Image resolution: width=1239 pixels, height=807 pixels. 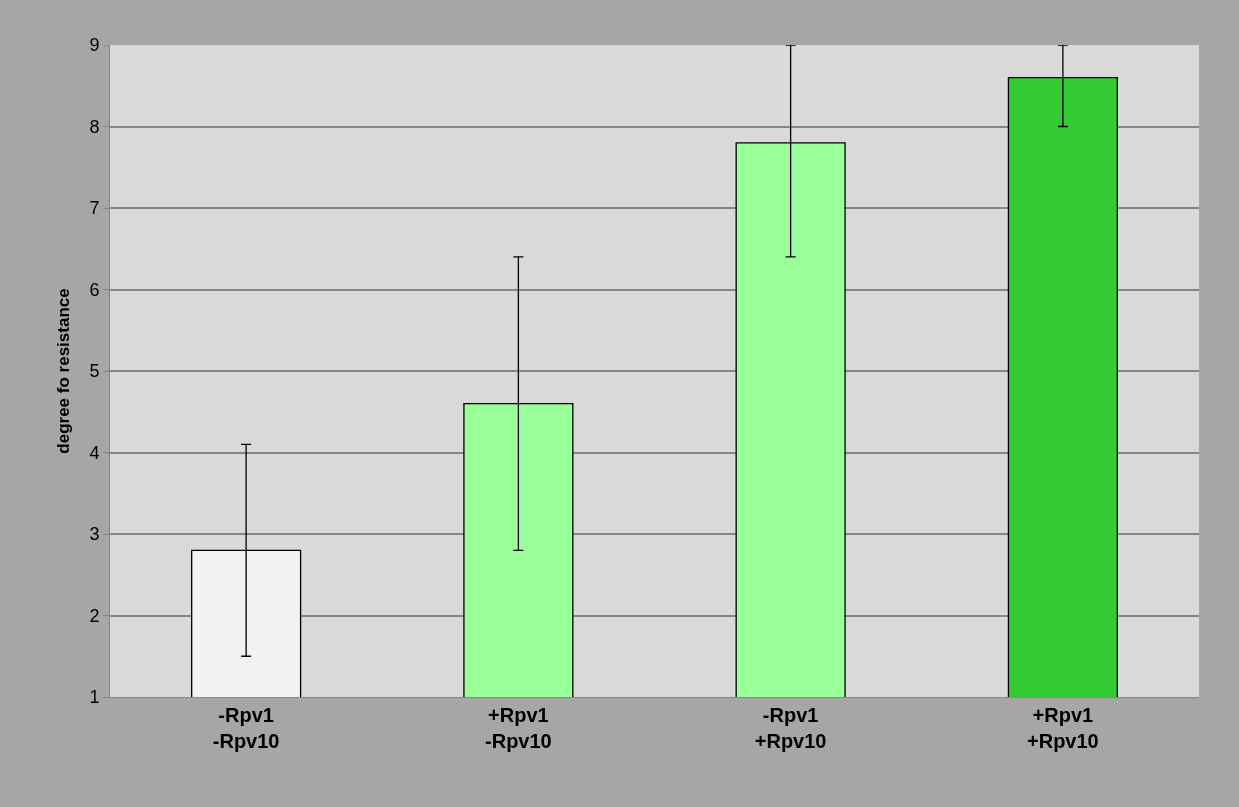 I want to click on y-tick-label: 3, so click(x=94, y=534).